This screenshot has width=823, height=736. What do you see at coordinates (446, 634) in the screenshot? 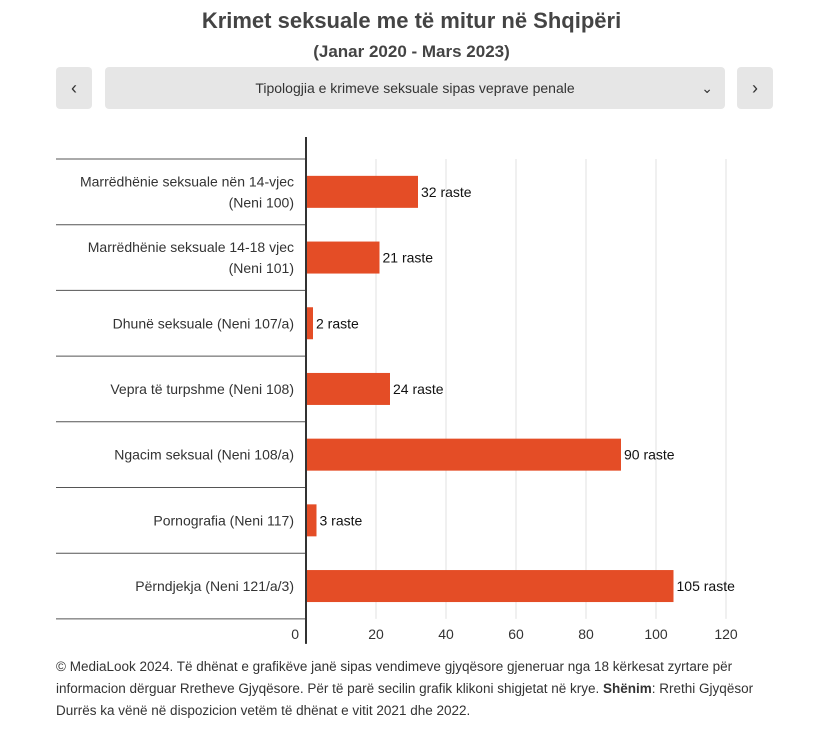
I see `x-tick-label: 40` at bounding box center [446, 634].